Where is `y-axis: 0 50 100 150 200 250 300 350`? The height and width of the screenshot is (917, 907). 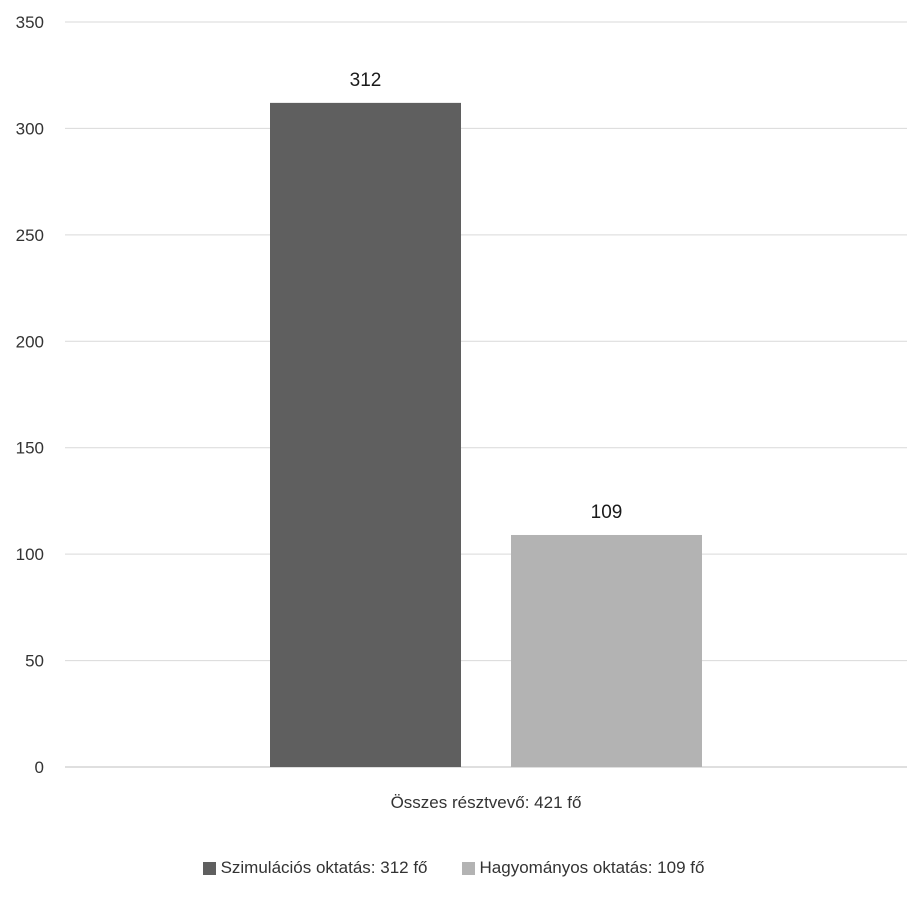 y-axis: 0 50 100 150 200 250 300 350 is located at coordinates (30, 395).